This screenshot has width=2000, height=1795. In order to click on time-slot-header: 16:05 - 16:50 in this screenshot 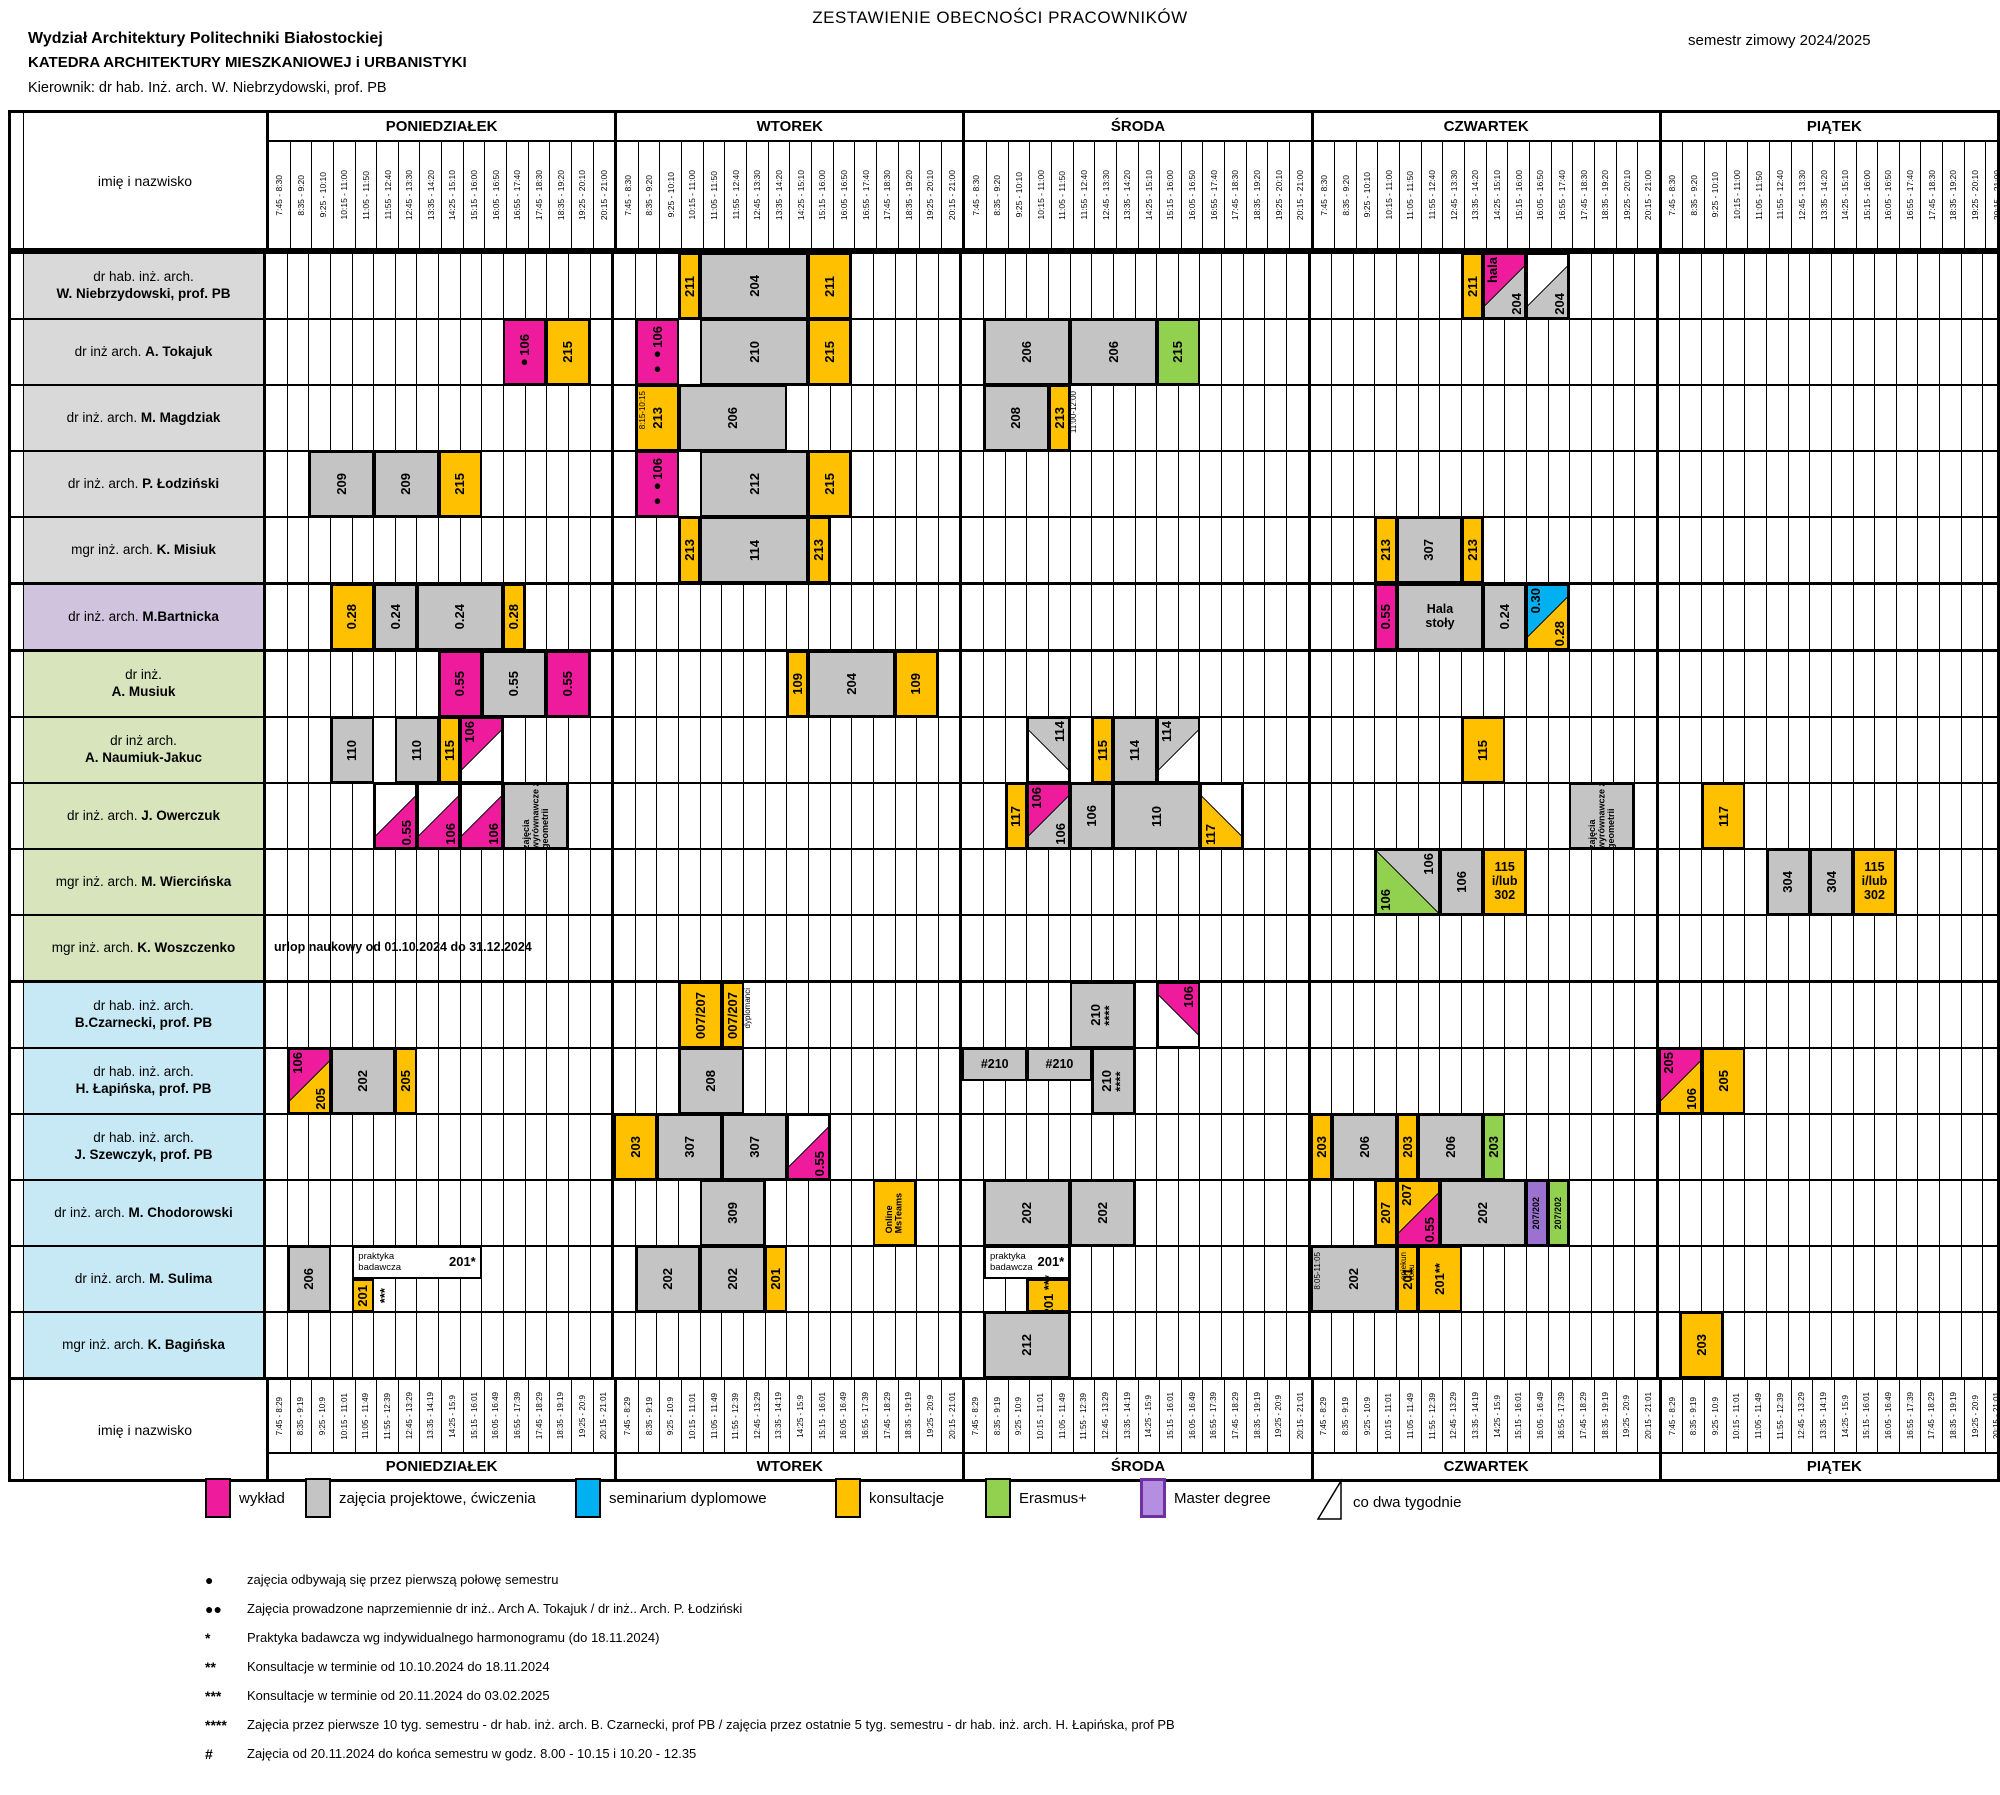, I will do `click(1889, 195)`.